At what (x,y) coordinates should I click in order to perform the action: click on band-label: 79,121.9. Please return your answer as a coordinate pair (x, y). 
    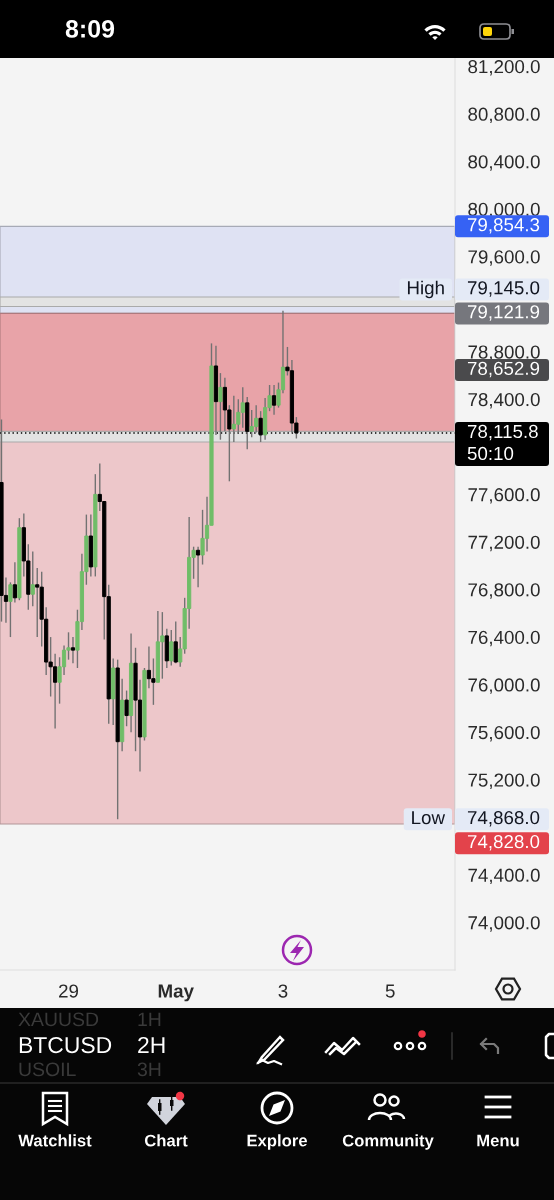
    Looking at the image, I should click on (503, 313).